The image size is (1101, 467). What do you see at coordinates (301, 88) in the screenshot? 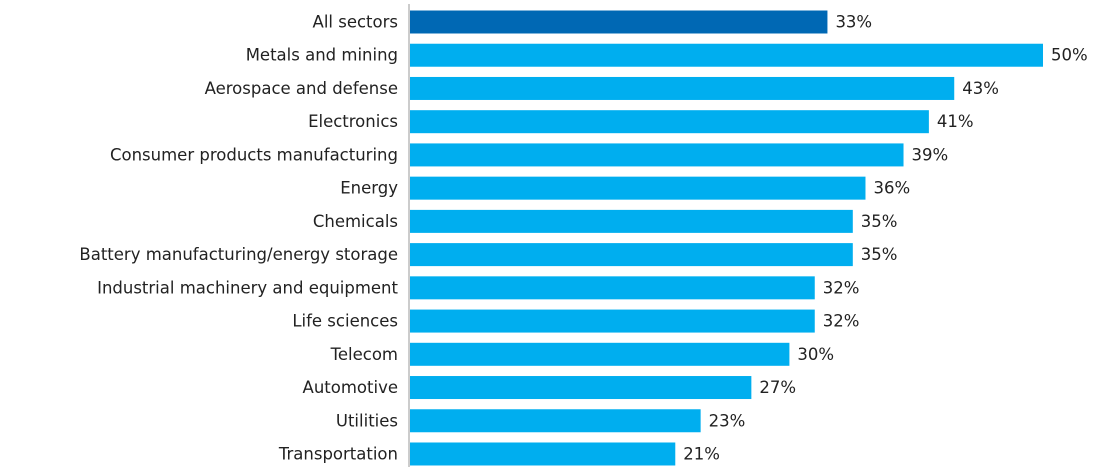
I see `category-label: Aerospace and defense` at bounding box center [301, 88].